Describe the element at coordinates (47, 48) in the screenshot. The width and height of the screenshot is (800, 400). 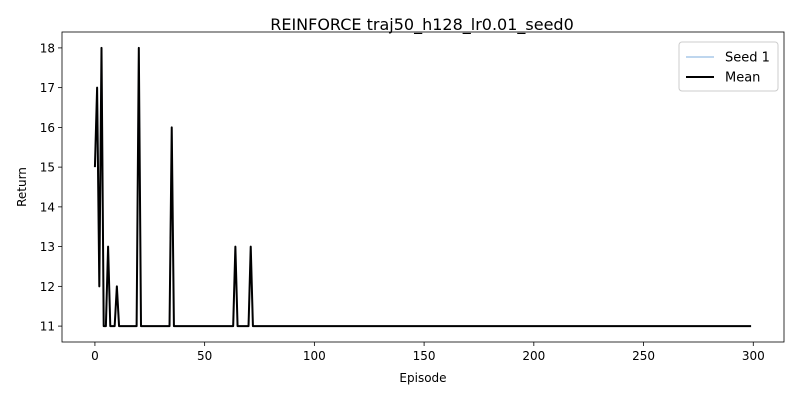
I see `y-tick-label: 18` at that location.